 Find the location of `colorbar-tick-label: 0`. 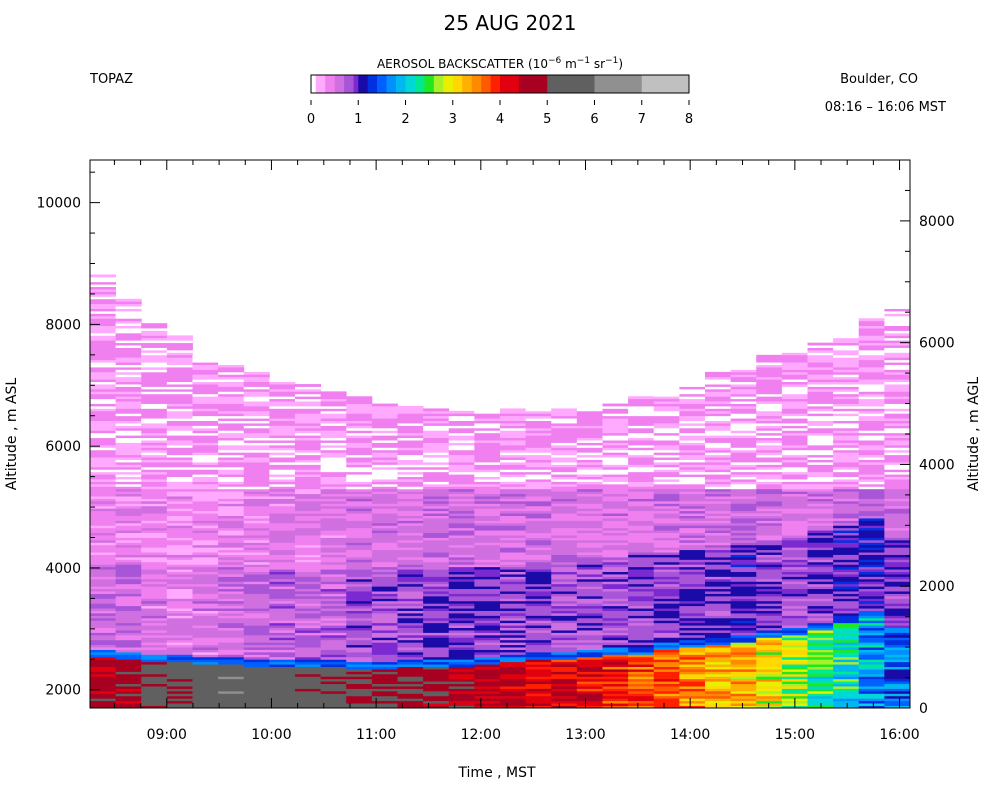

colorbar-tick-label: 0 is located at coordinates (311, 119).